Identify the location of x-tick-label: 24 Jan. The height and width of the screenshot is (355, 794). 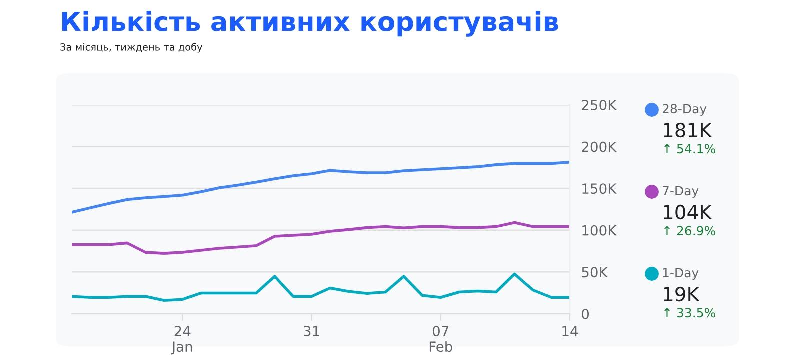
(181, 340).